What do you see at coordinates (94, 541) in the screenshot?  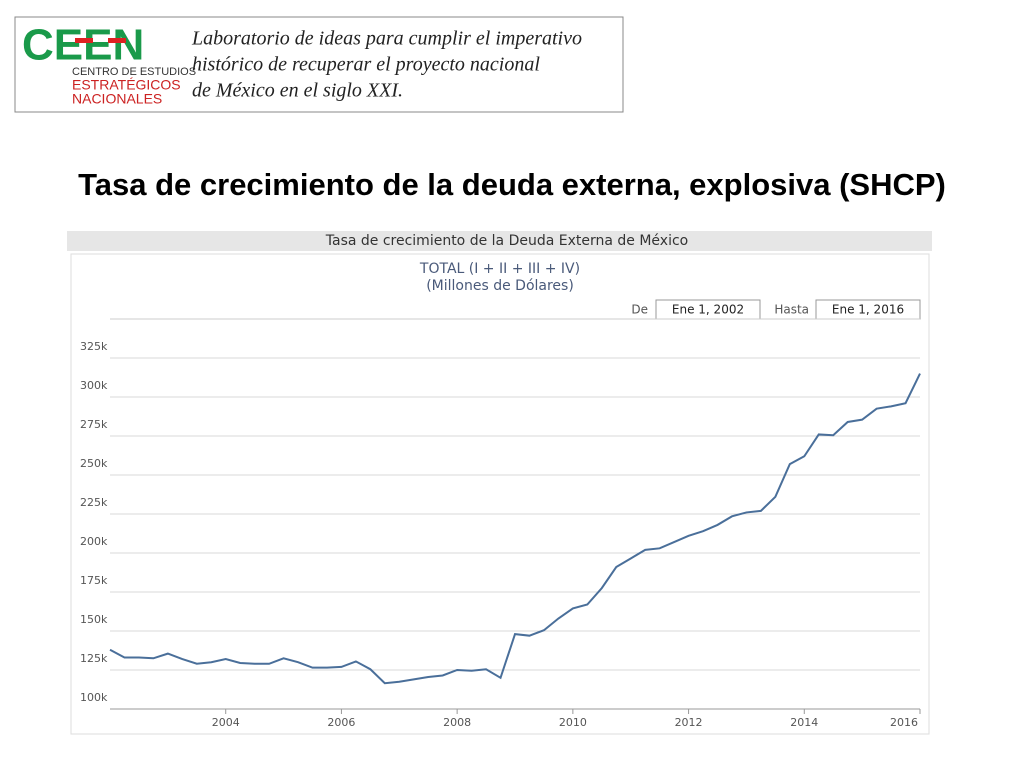 I see `y-tick-label: 200k` at bounding box center [94, 541].